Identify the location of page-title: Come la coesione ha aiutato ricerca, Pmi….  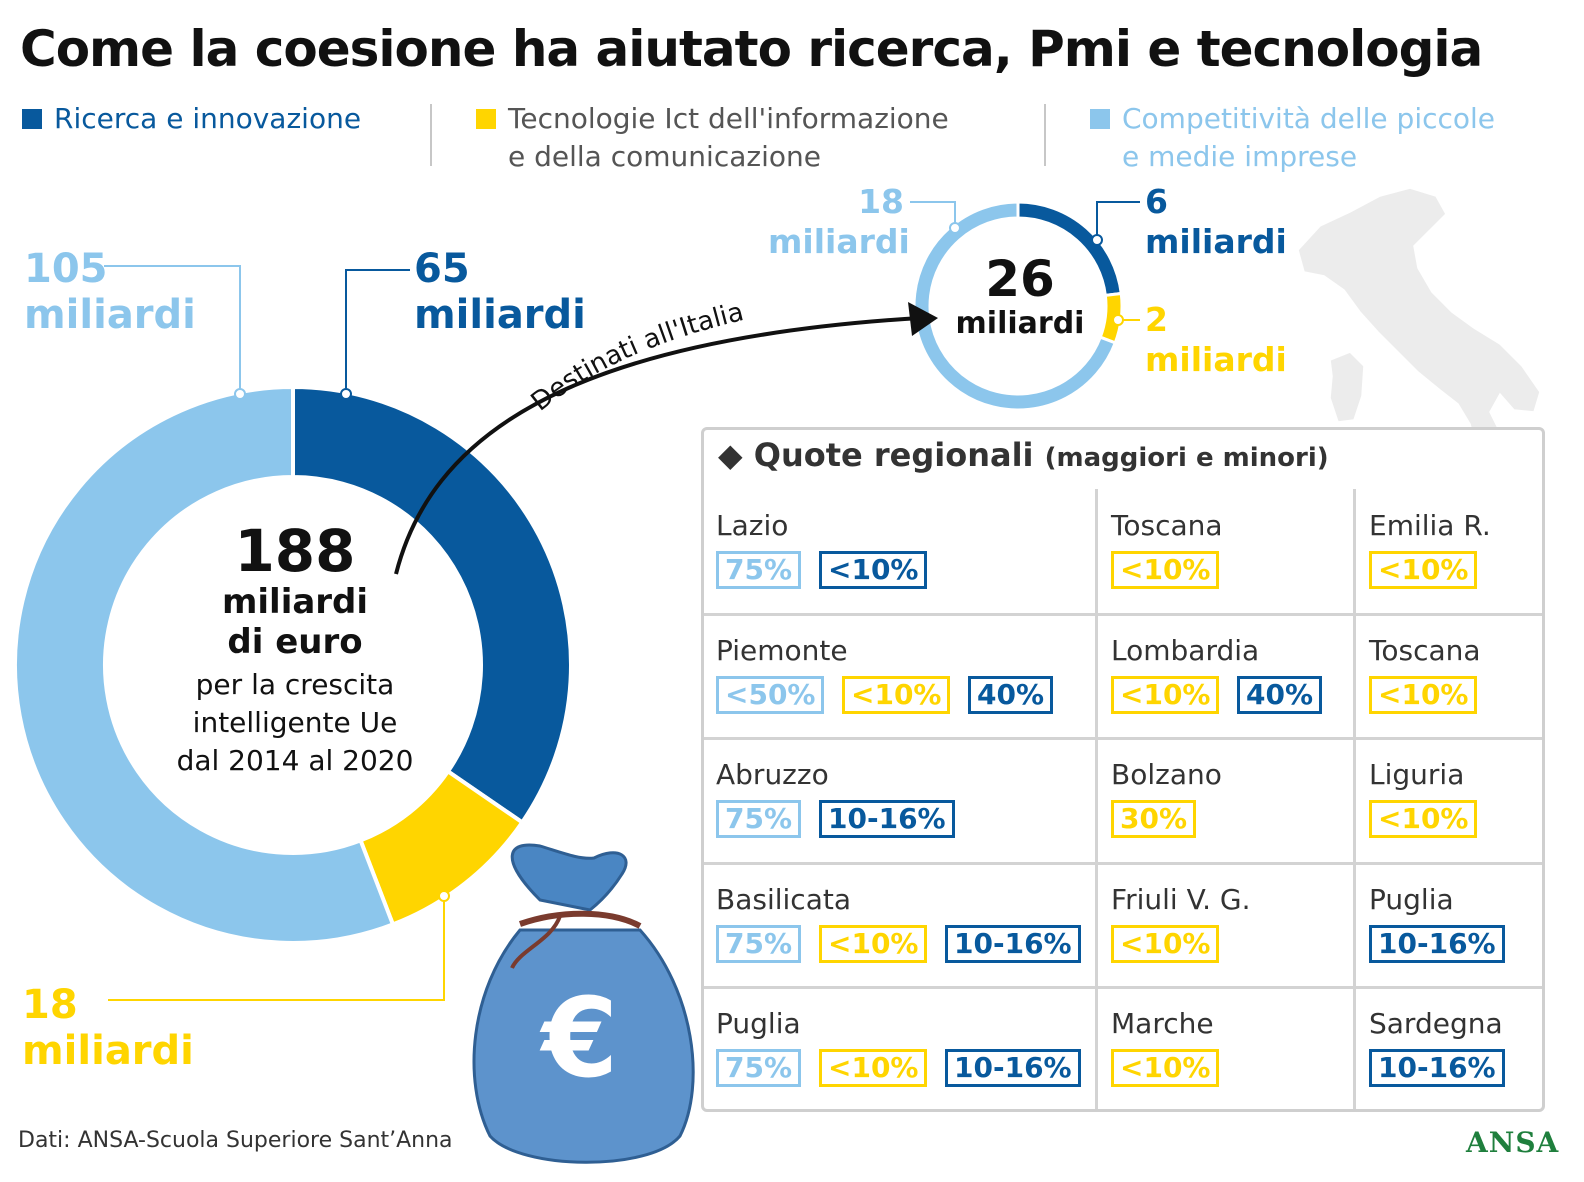
(751, 49).